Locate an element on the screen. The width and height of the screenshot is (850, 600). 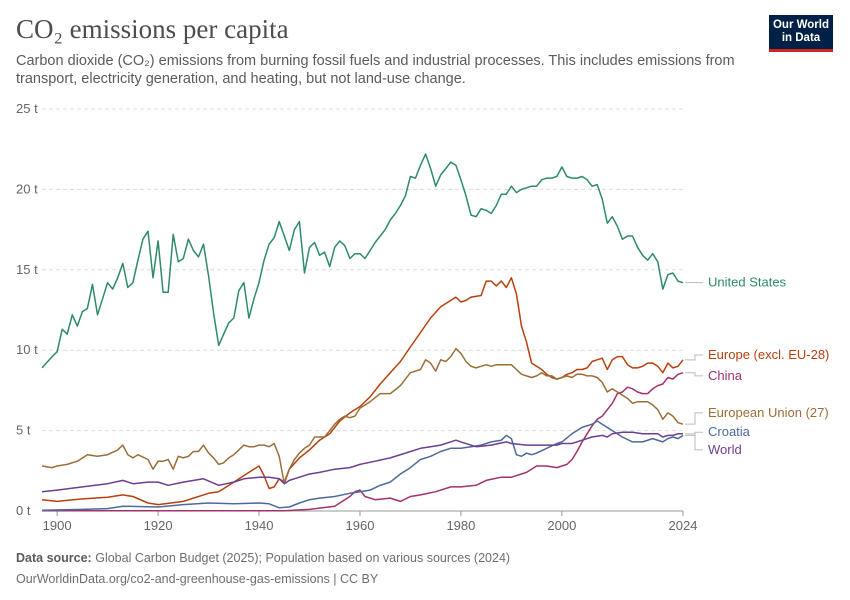
y-axis-ticks: 0 t 5 t 10 t 15 t 20 t 25 t is located at coordinates (27, 309).